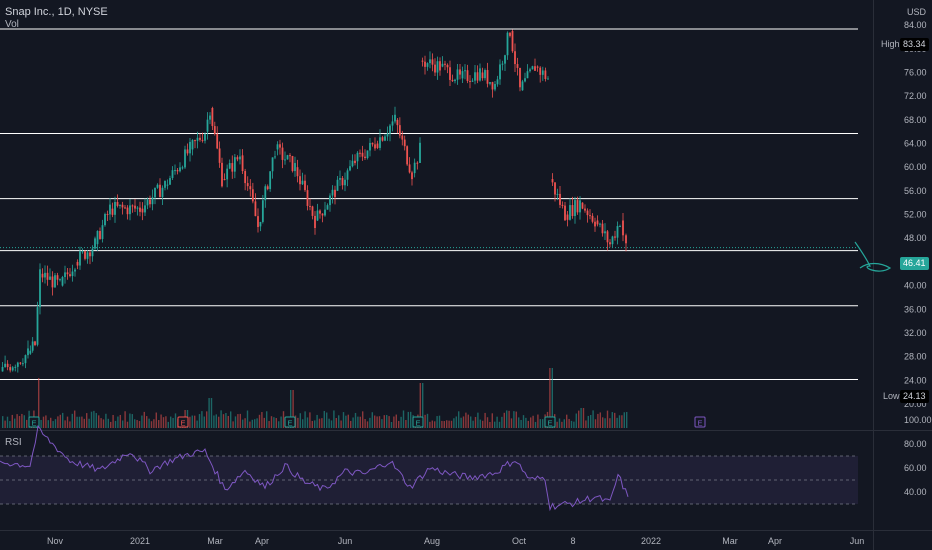 This screenshot has width=932, height=550. What do you see at coordinates (700, 422) in the screenshot?
I see `earnings-marker` at bounding box center [700, 422].